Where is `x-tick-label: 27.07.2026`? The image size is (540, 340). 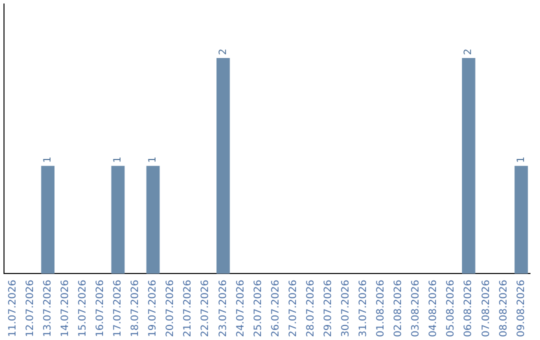 x-tick-label: 27.07.2026 is located at coordinates (293, 309).